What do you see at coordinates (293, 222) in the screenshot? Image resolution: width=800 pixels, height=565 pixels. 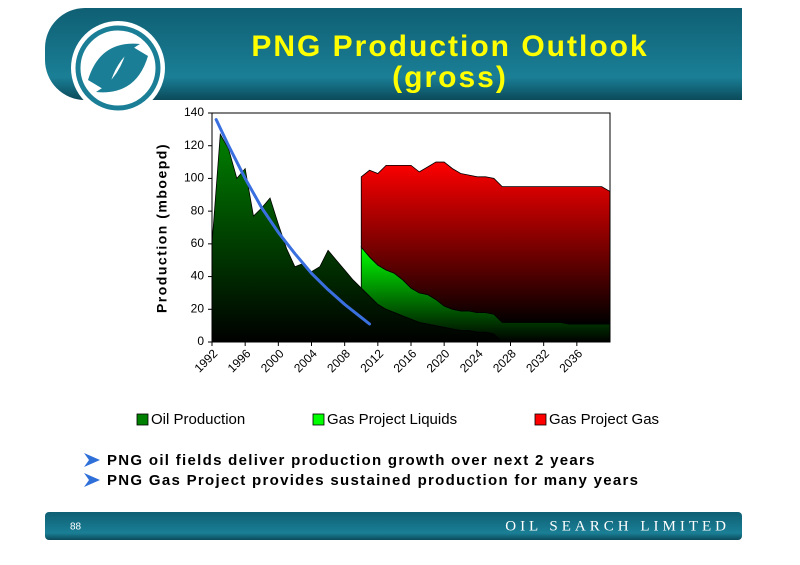 I see `trend-curve` at bounding box center [293, 222].